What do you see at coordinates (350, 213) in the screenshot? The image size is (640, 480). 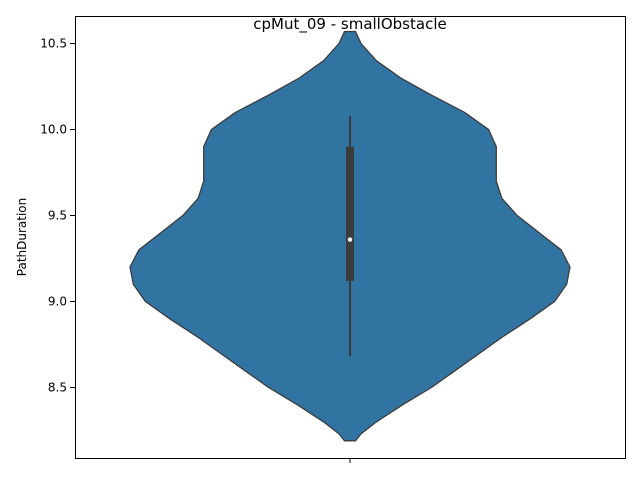 I see `iqr-box` at bounding box center [350, 213].